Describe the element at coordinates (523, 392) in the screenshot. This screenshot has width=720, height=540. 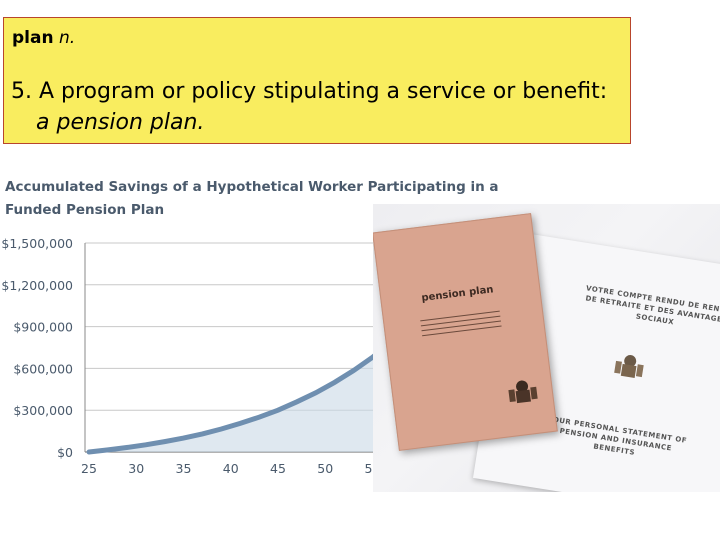
I see `booklet-crest-icon` at that location.